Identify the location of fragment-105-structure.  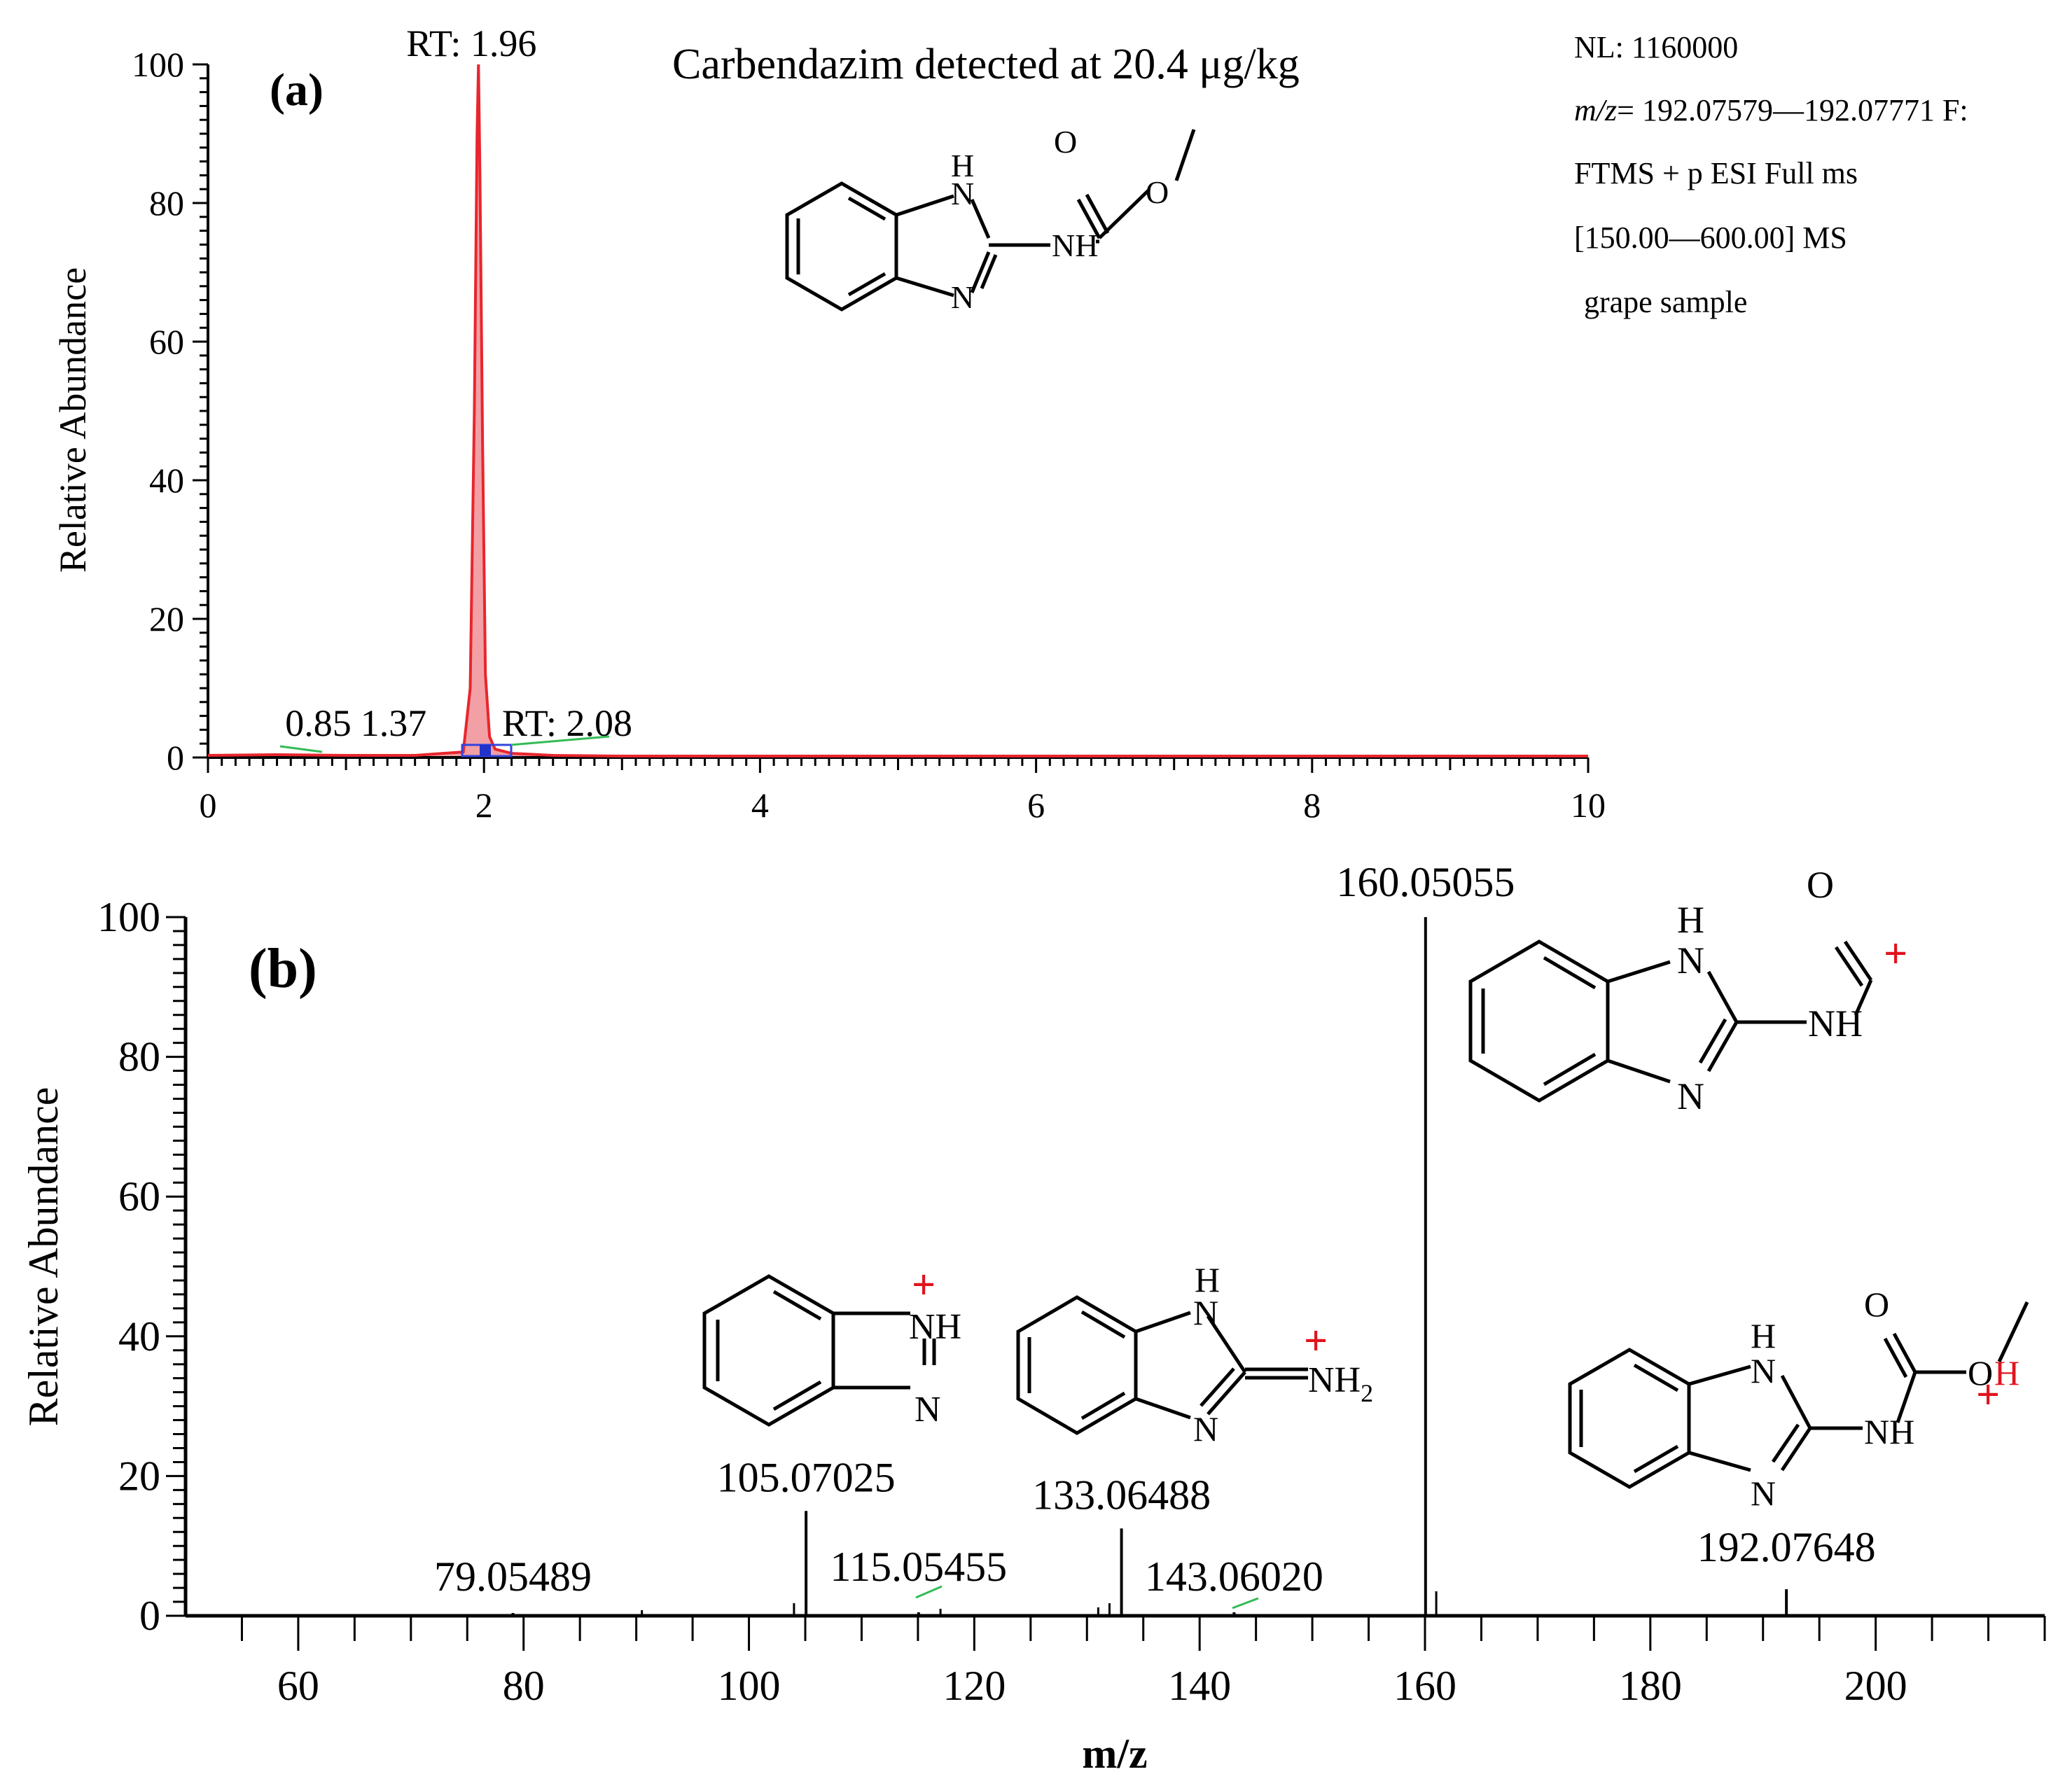
(819, 1350).